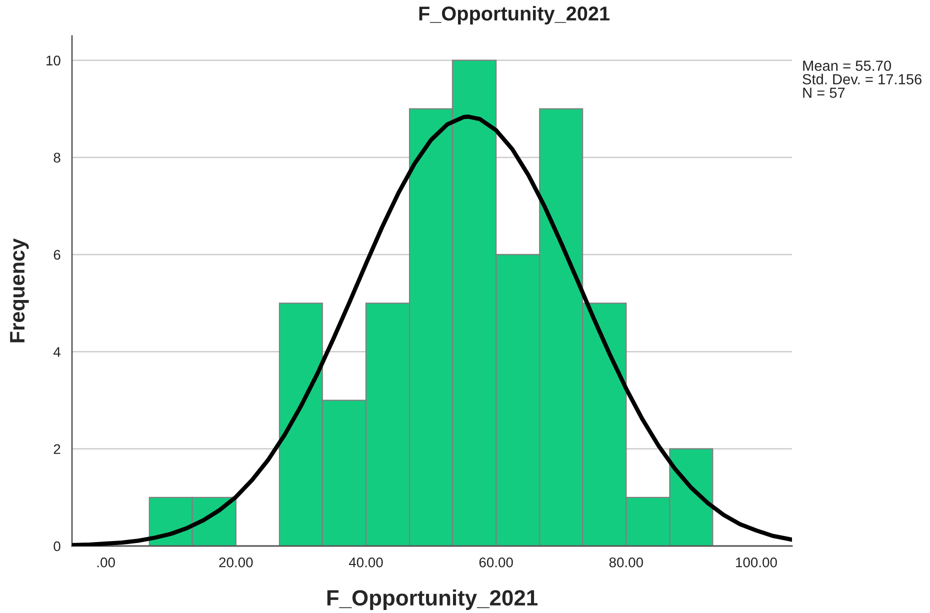 The image size is (930, 613). I want to click on y-tick-label: 2, so click(57, 449).